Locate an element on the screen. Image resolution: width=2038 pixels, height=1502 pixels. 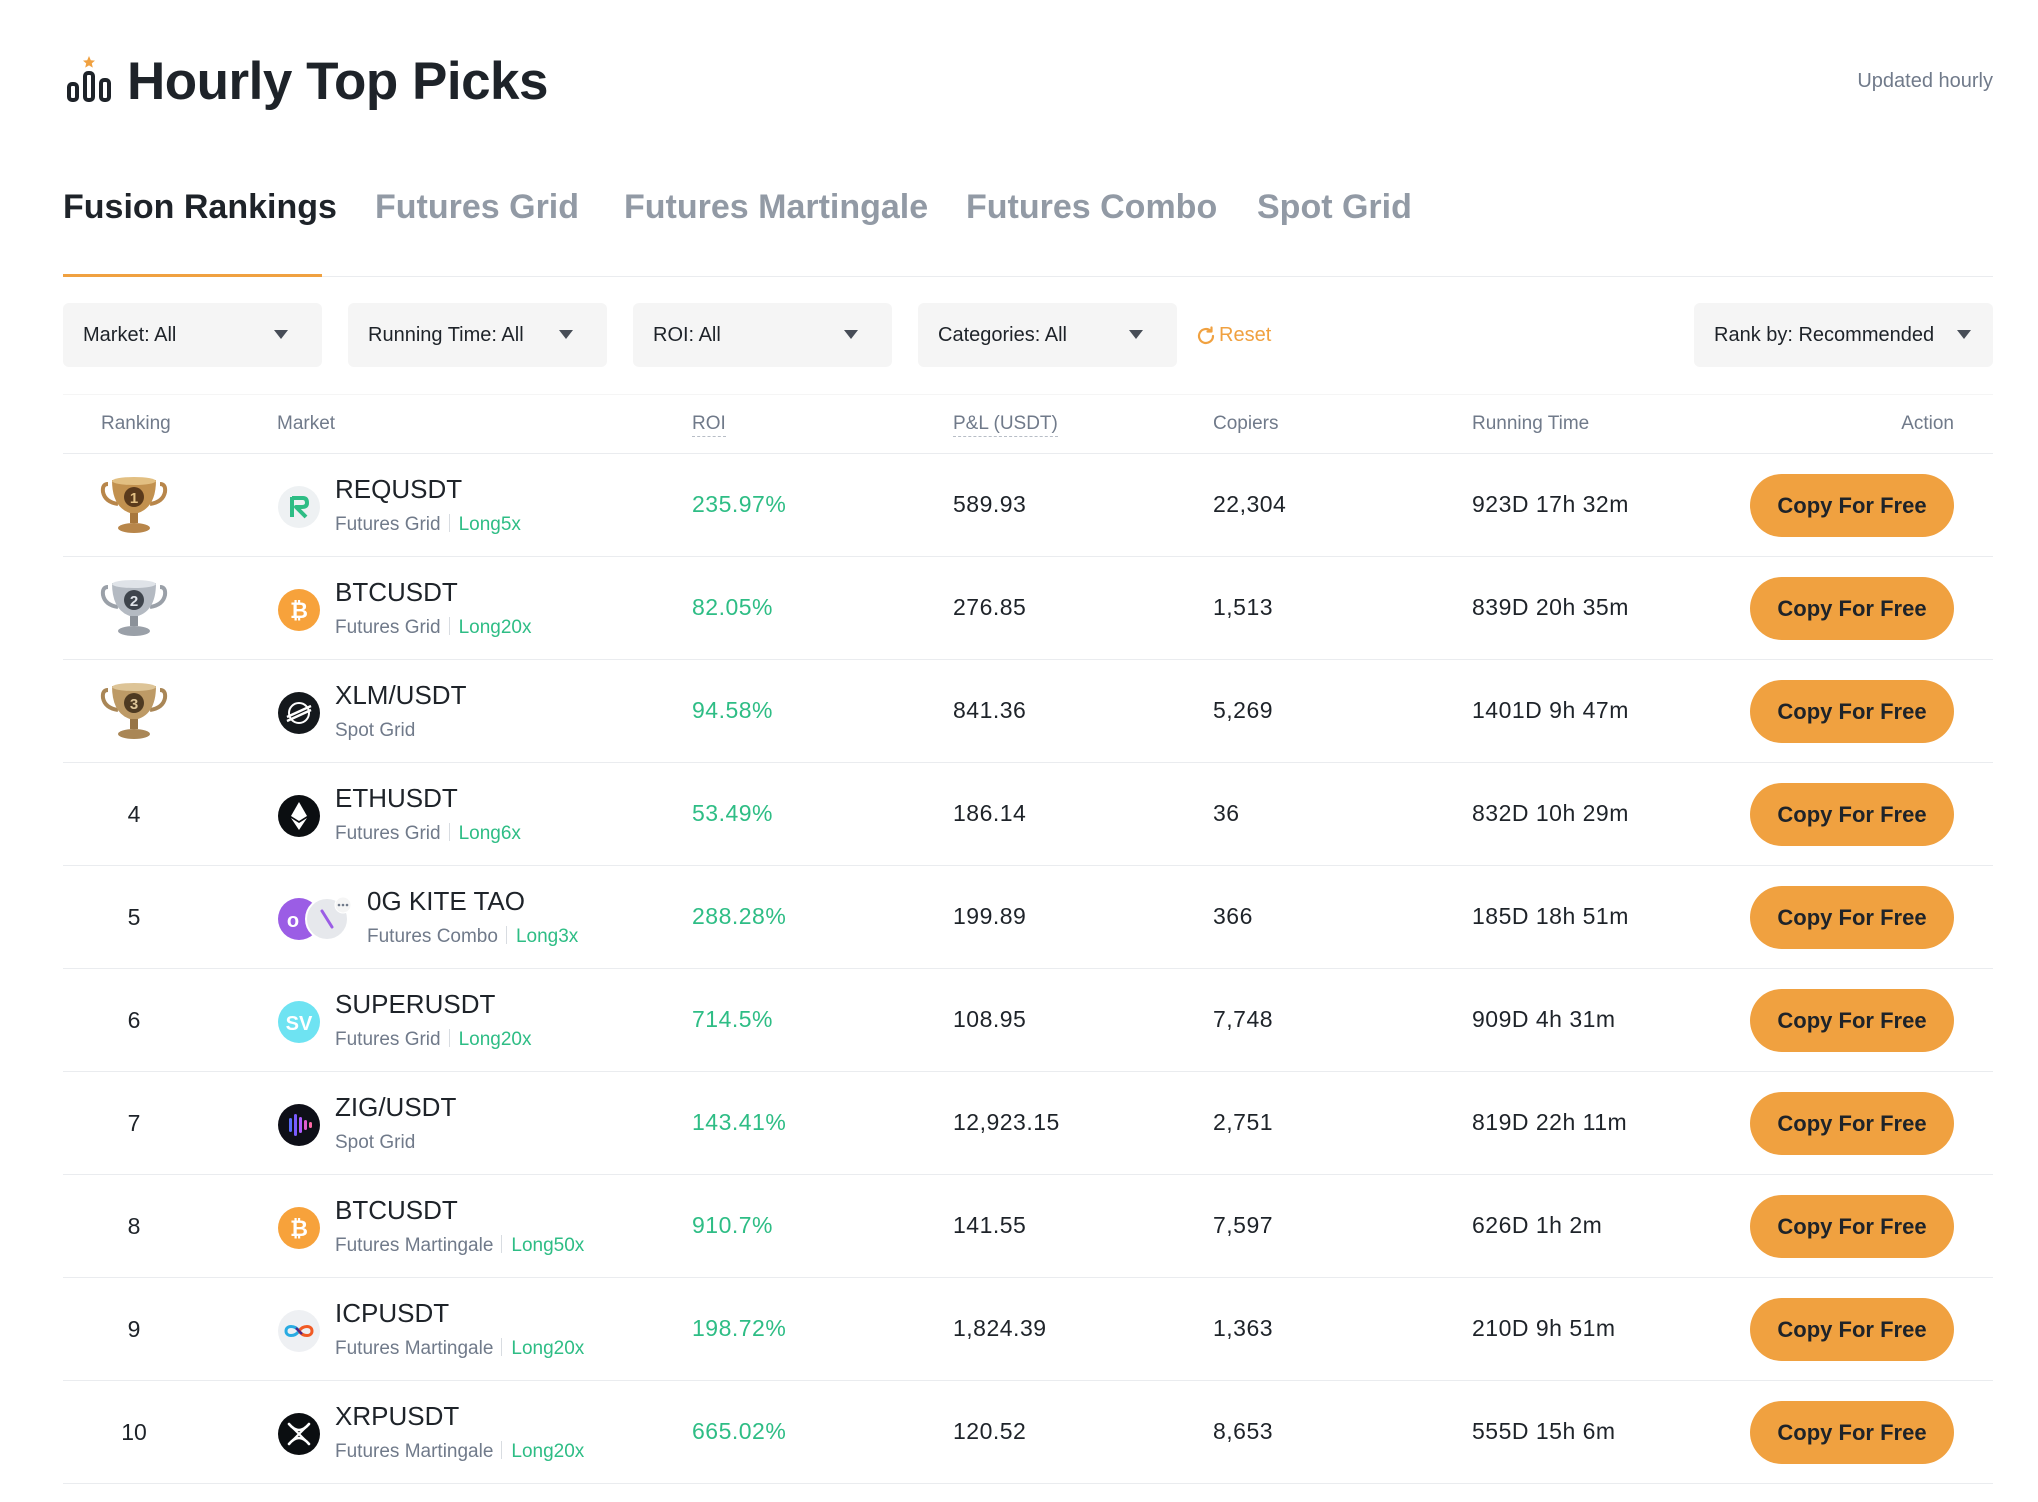
active-tab-indicator is located at coordinates (192, 275).